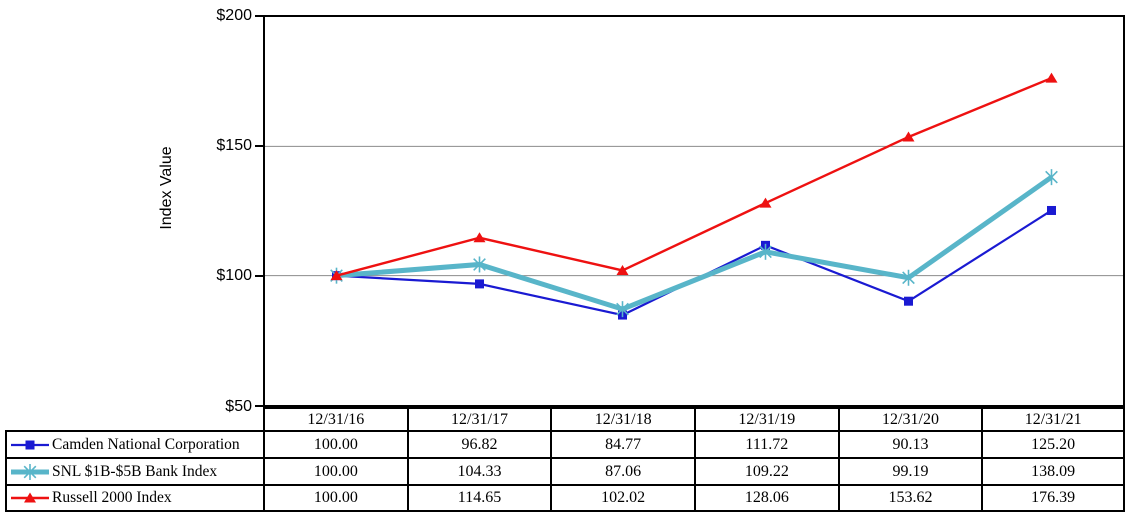  What do you see at coordinates (1053, 498) in the screenshot?
I see `table-value: 176.39` at bounding box center [1053, 498].